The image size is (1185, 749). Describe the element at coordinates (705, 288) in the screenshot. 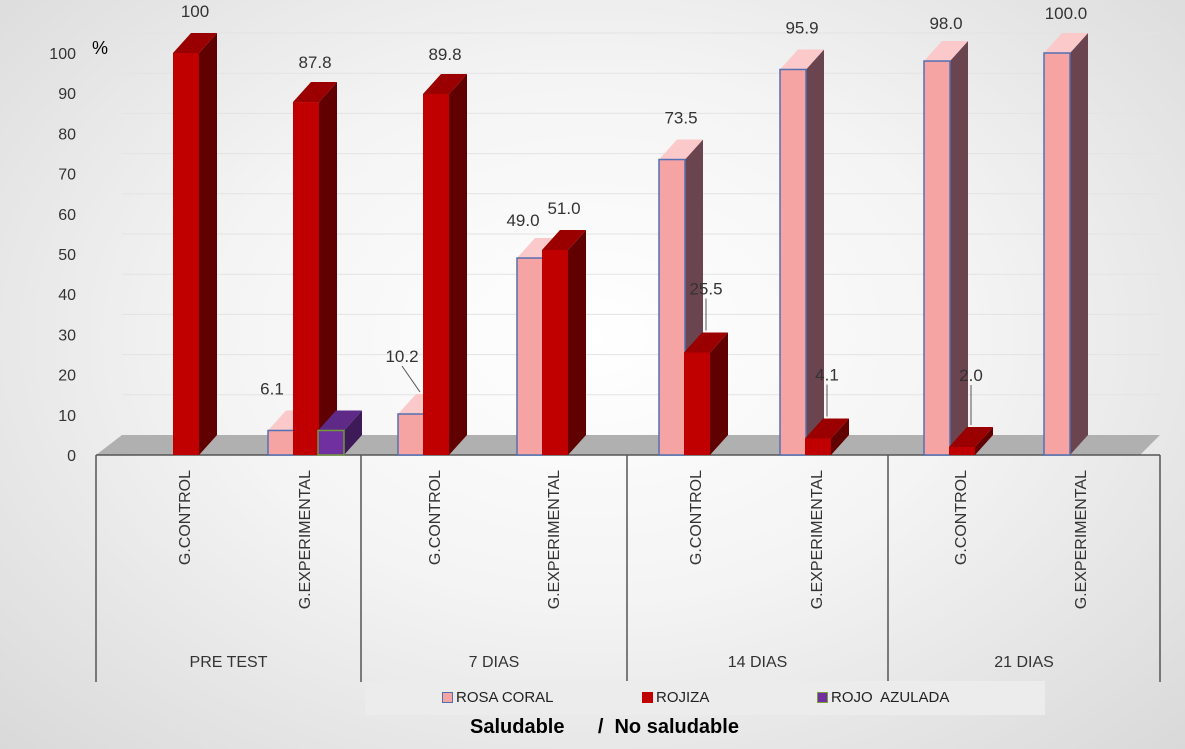

I see `data-label-rojiza-5: 25.5` at that location.